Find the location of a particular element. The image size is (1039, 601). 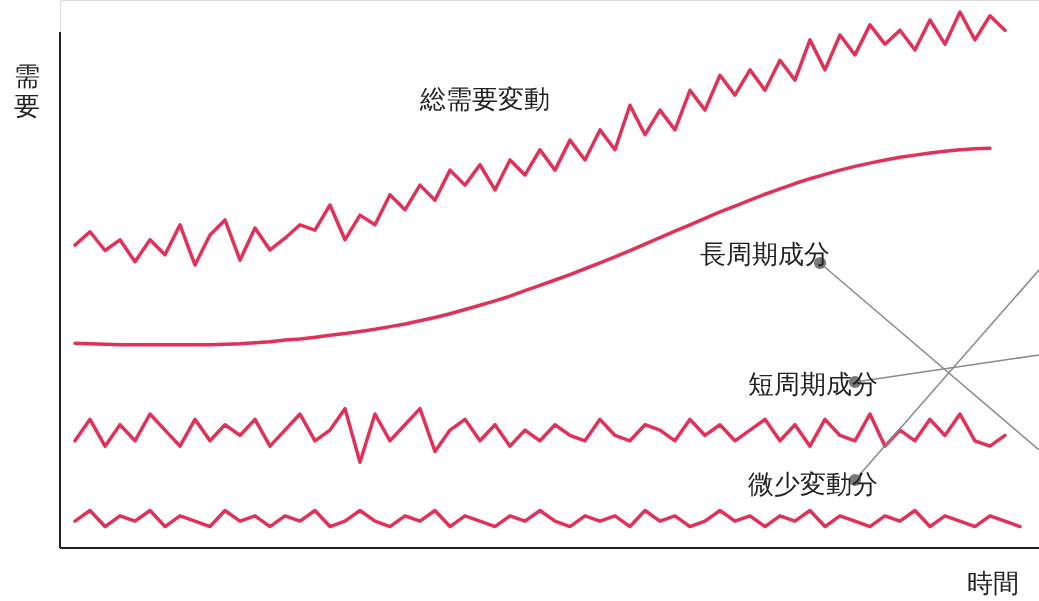

series-label: 短周期成分 is located at coordinates (813, 384).